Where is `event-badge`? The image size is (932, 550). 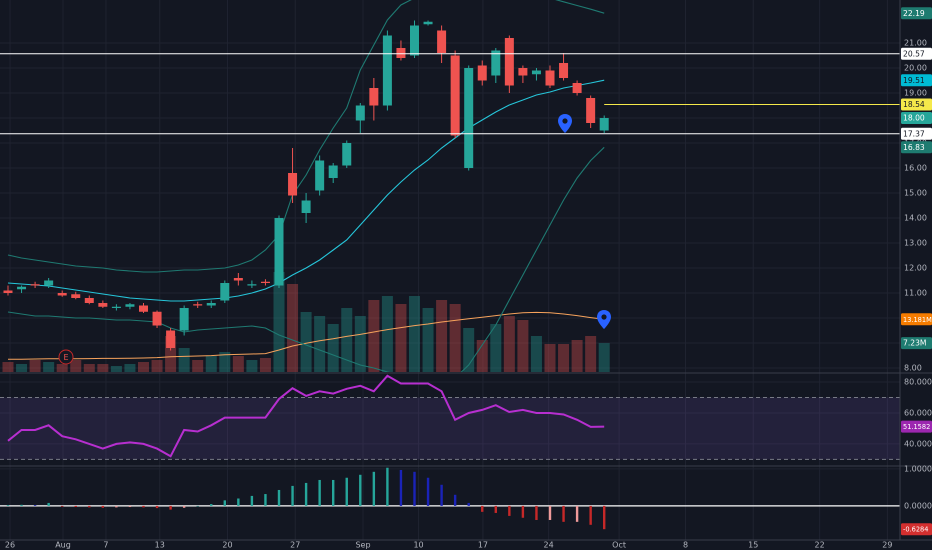 event-badge is located at coordinates (66, 357).